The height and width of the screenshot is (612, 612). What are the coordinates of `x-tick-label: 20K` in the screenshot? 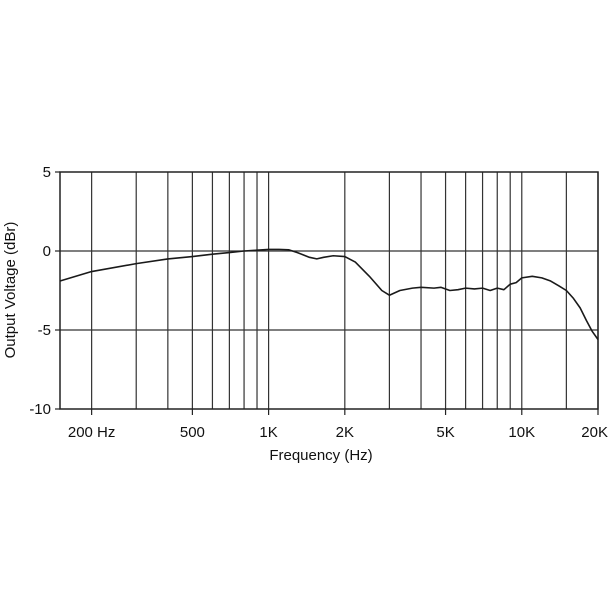 It's located at (594, 432).